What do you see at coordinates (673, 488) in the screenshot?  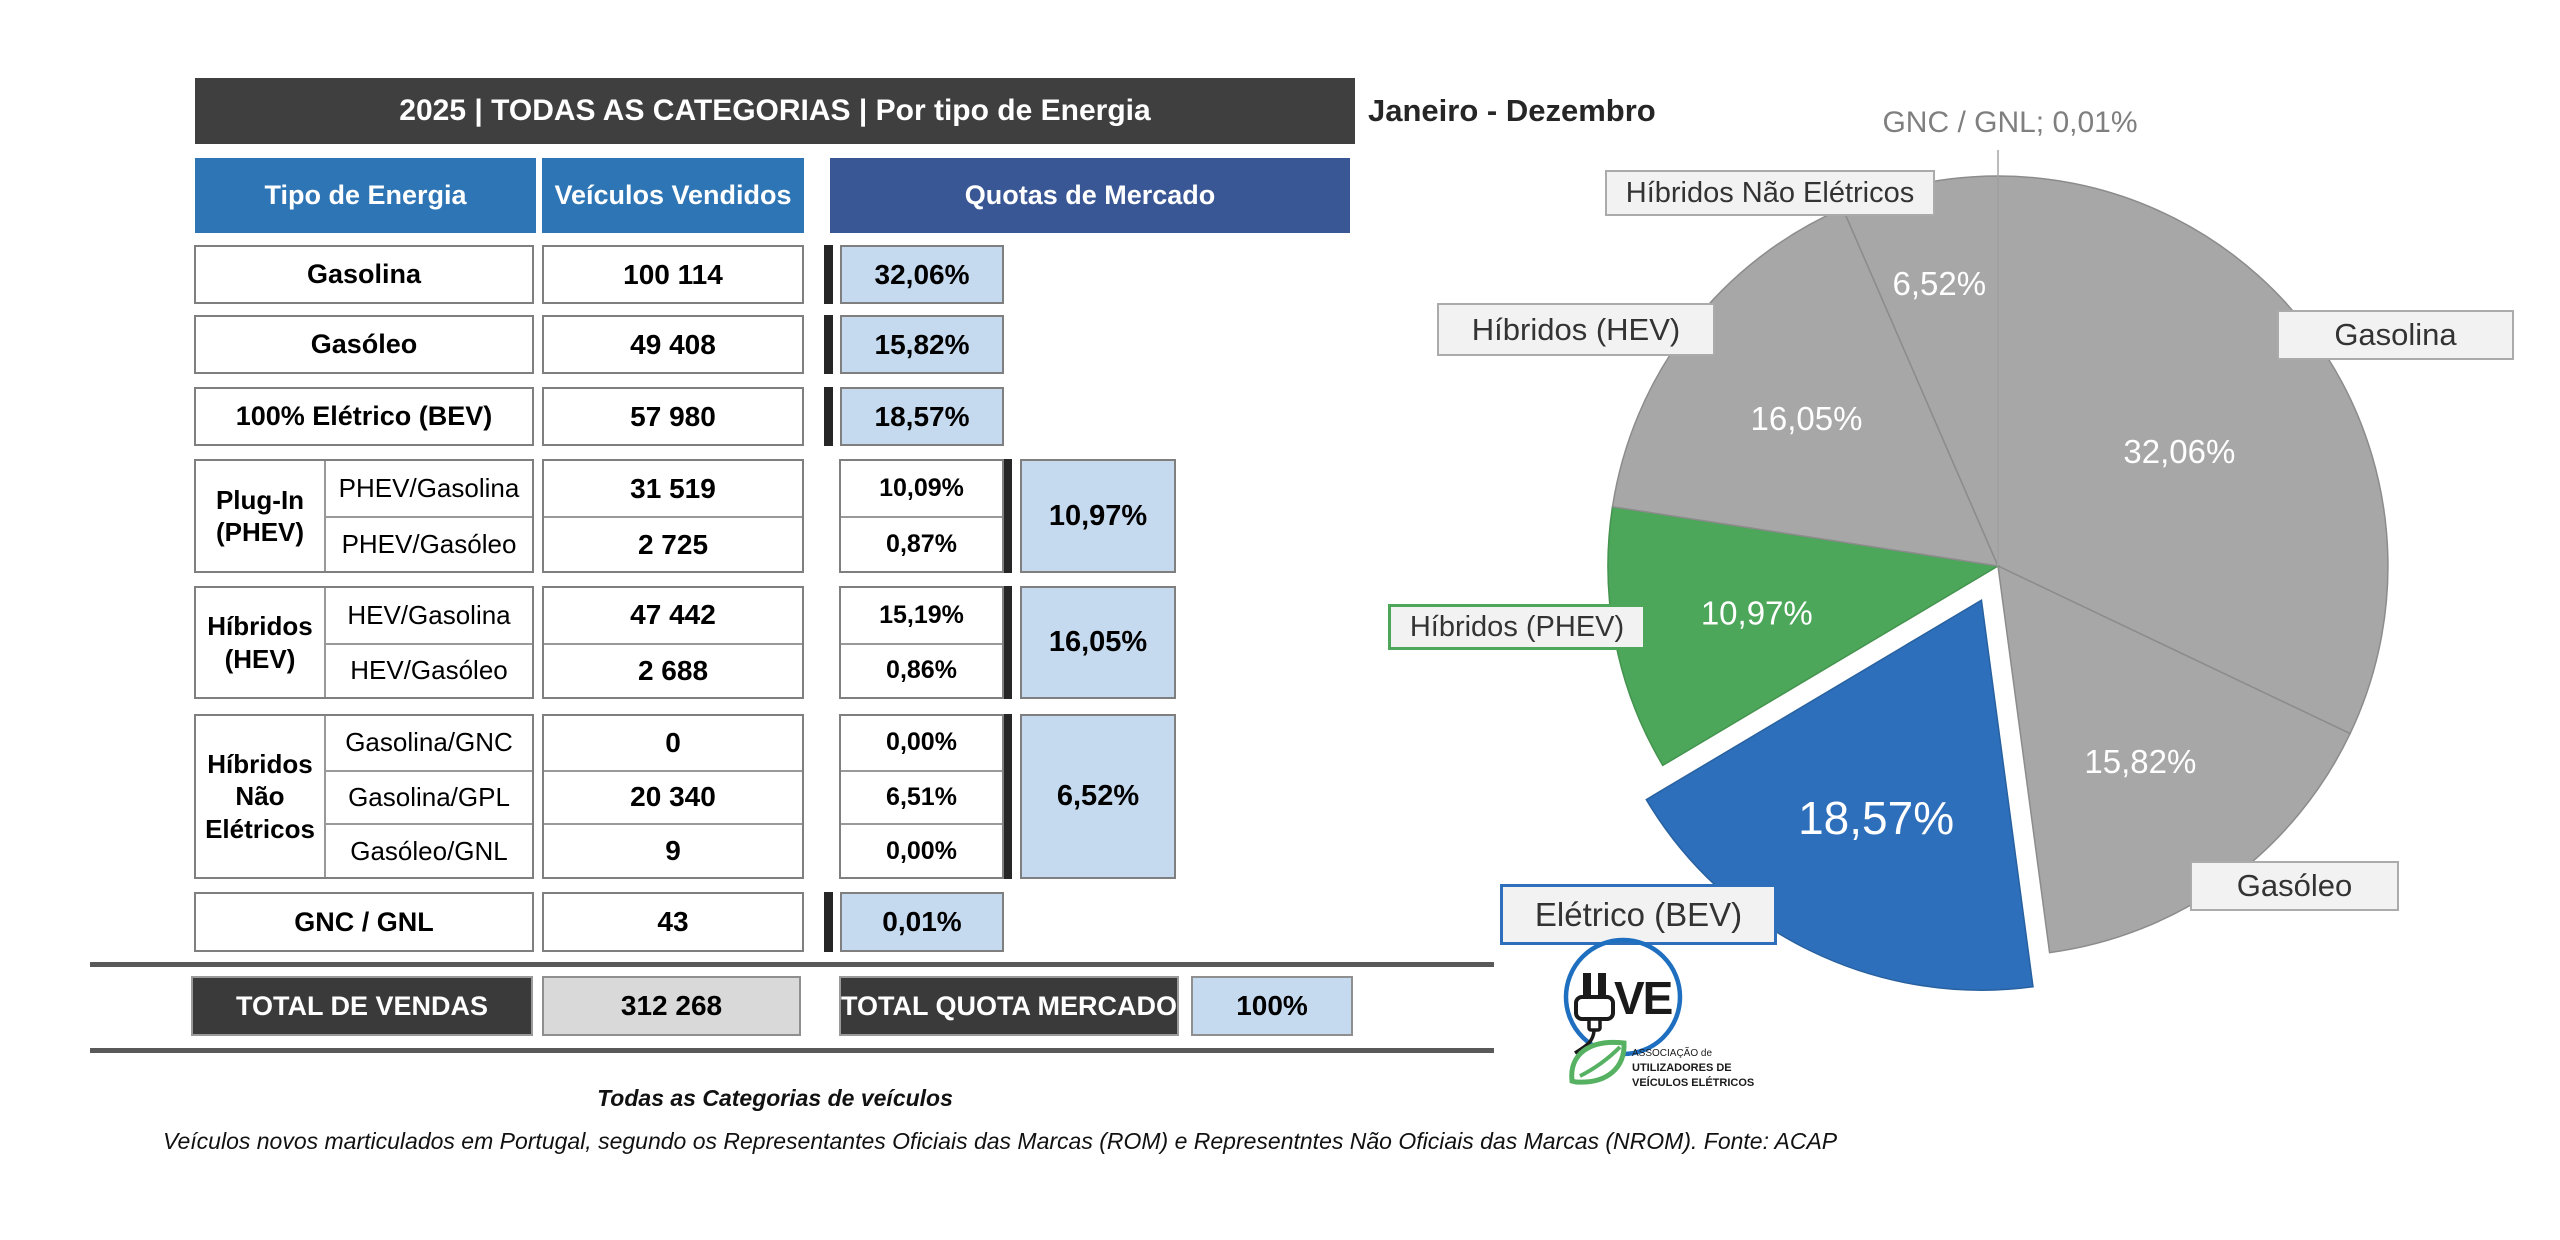 I see `vehicles-sold-cell: 31 519` at bounding box center [673, 488].